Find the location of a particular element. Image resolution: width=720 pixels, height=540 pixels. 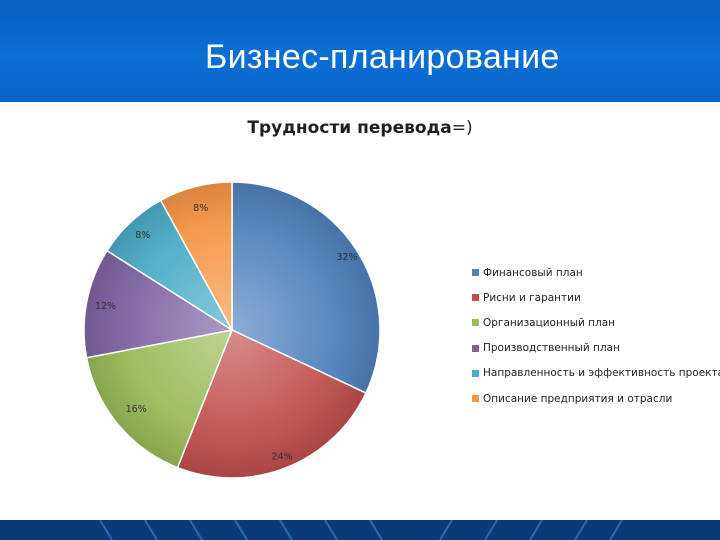

chart-title: Трудности перевода=) is located at coordinates (360, 128).